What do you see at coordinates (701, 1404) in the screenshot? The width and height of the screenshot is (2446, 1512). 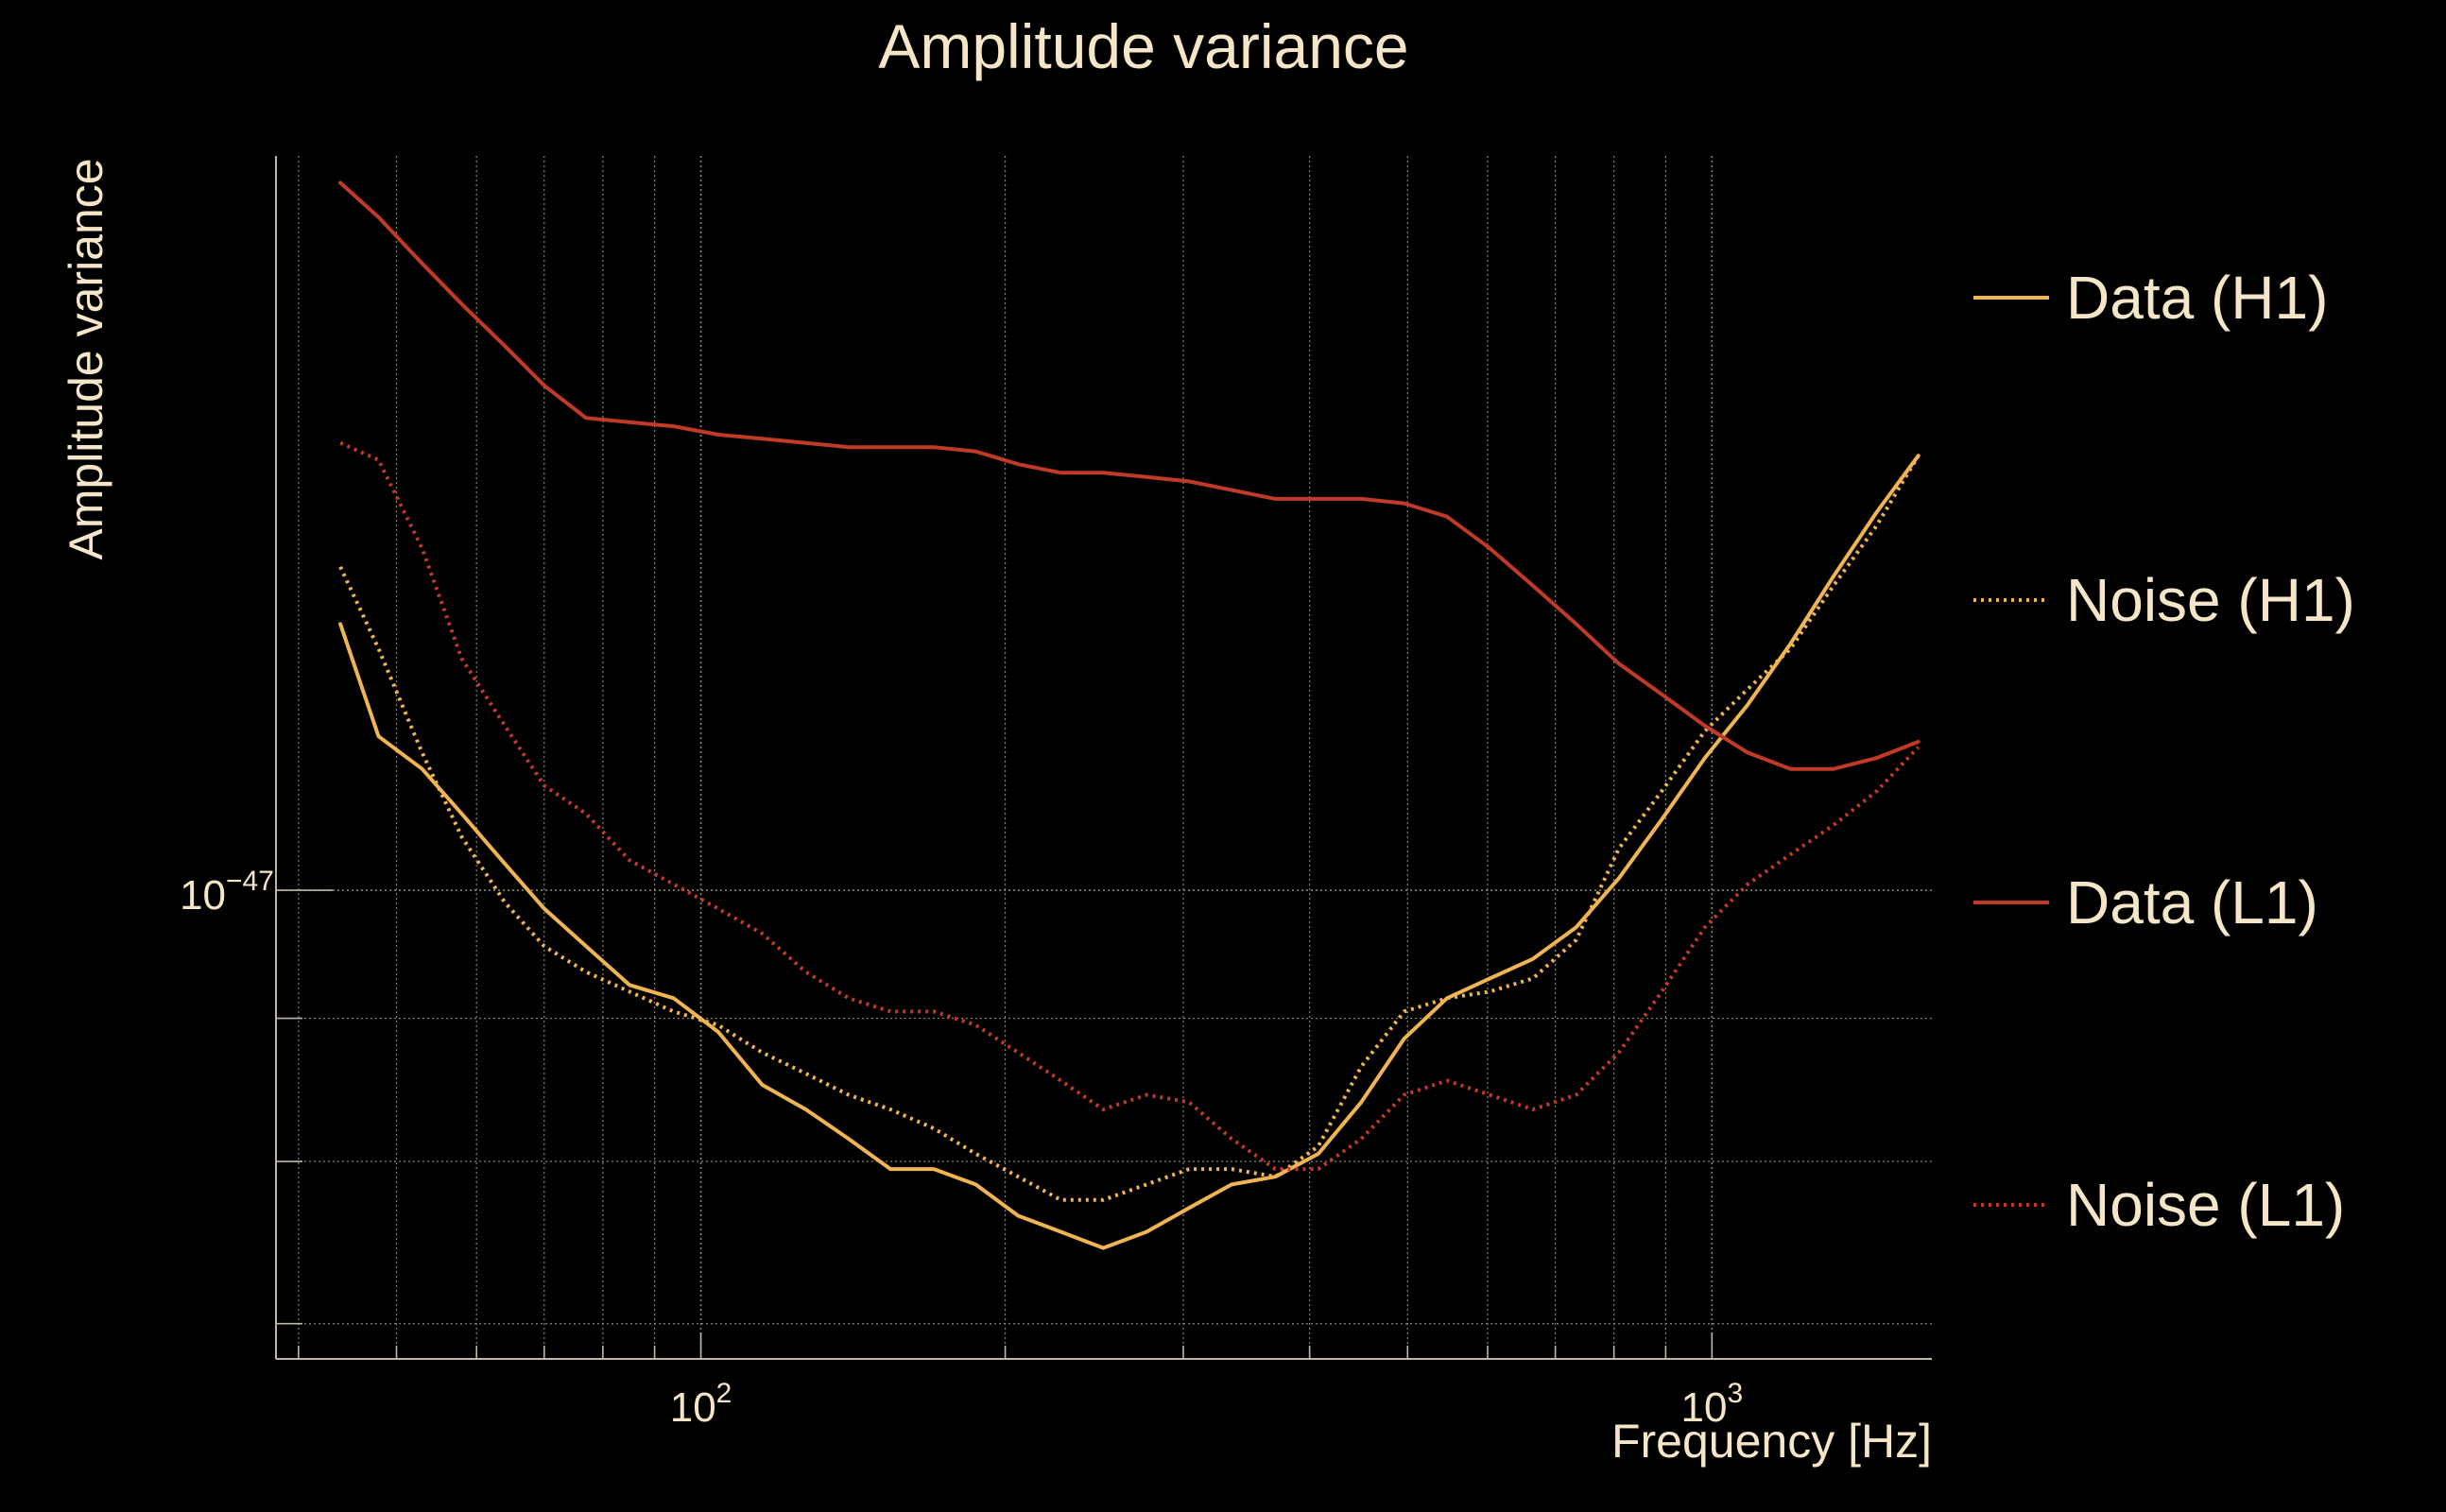 I see `x-tick-label: 10²` at bounding box center [701, 1404].